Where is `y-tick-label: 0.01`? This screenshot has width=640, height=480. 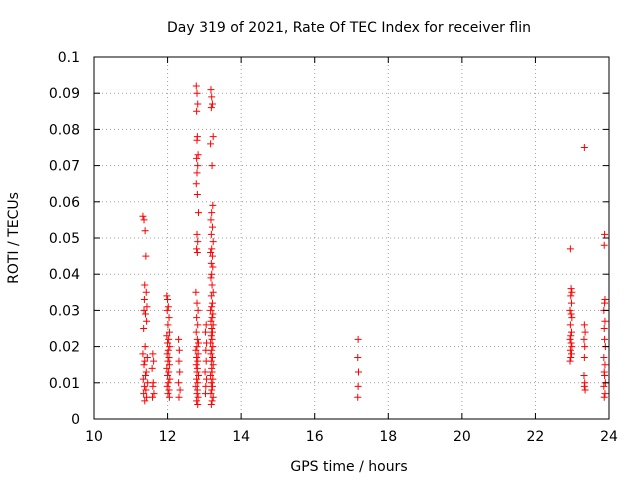 y-tick-label: 0.01 is located at coordinates (64, 384).